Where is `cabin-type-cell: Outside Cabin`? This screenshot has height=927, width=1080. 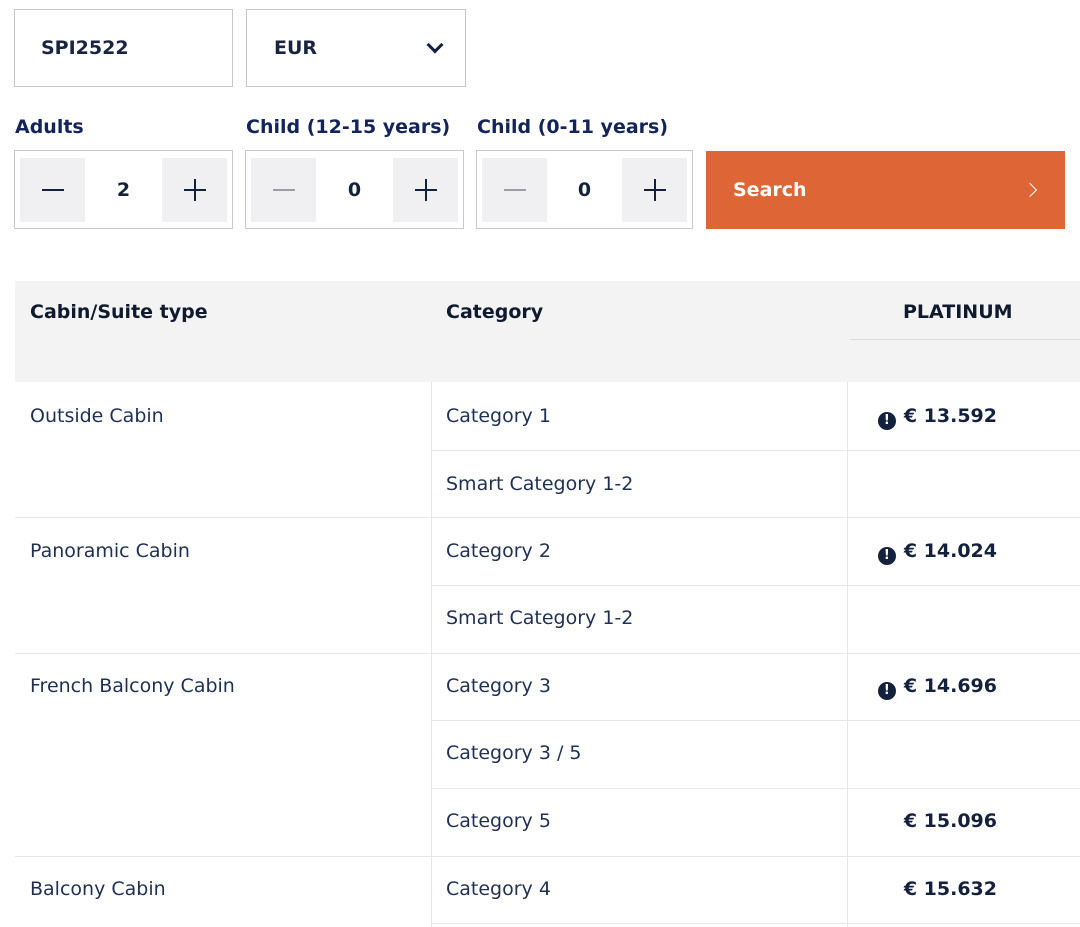 cabin-type-cell: Outside Cabin is located at coordinates (97, 416).